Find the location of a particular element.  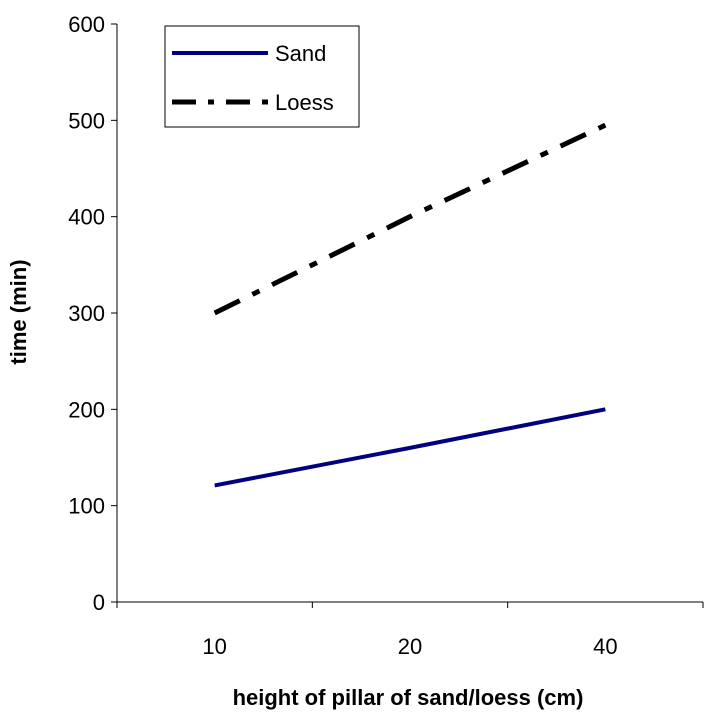

y-axis-title: time (min) is located at coordinates (18, 311).